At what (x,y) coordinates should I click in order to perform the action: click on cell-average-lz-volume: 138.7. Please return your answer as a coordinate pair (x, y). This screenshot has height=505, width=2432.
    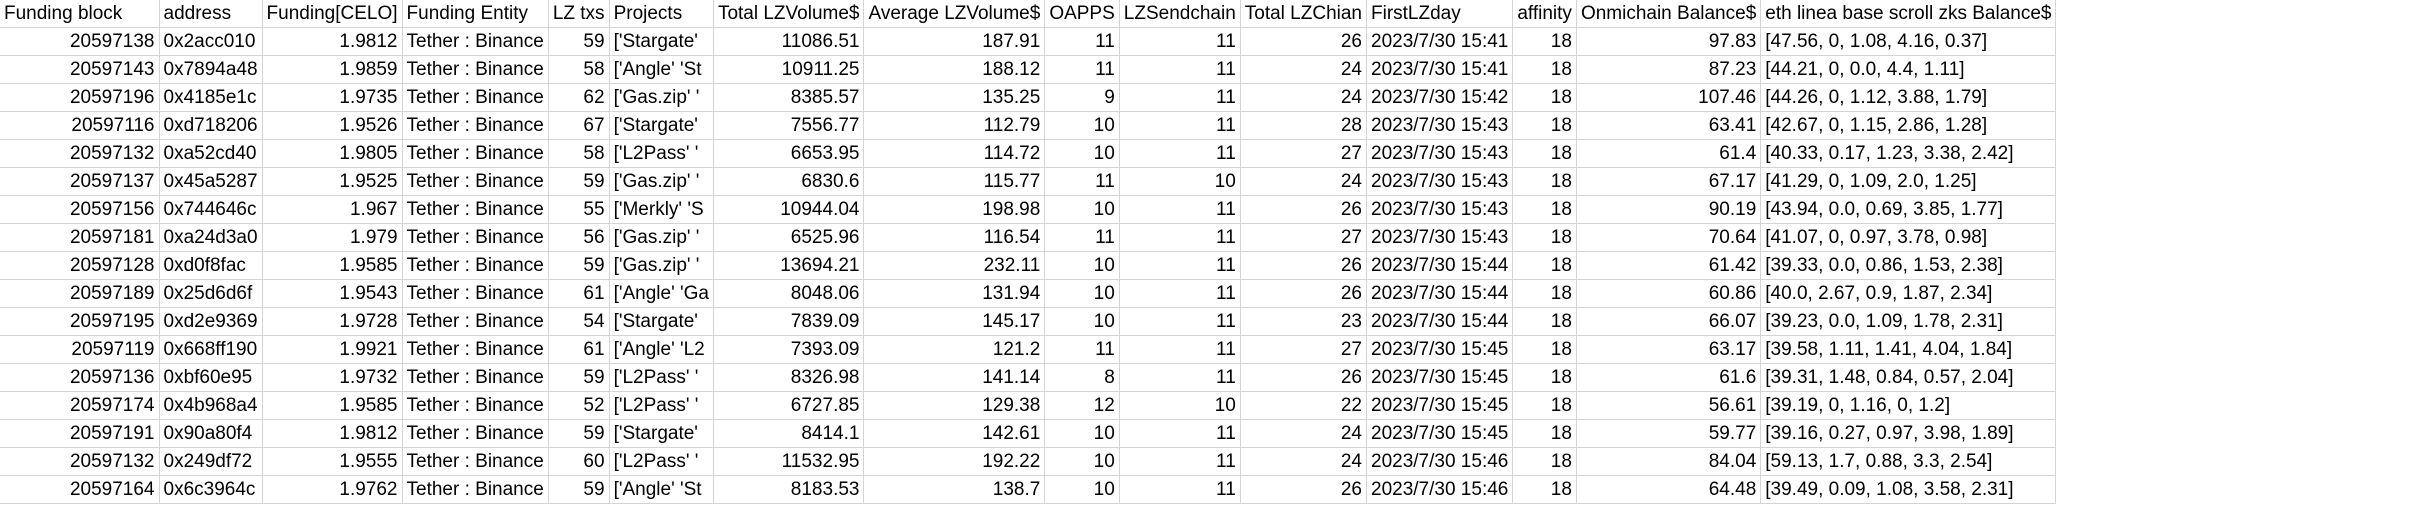
    Looking at the image, I should click on (954, 489).